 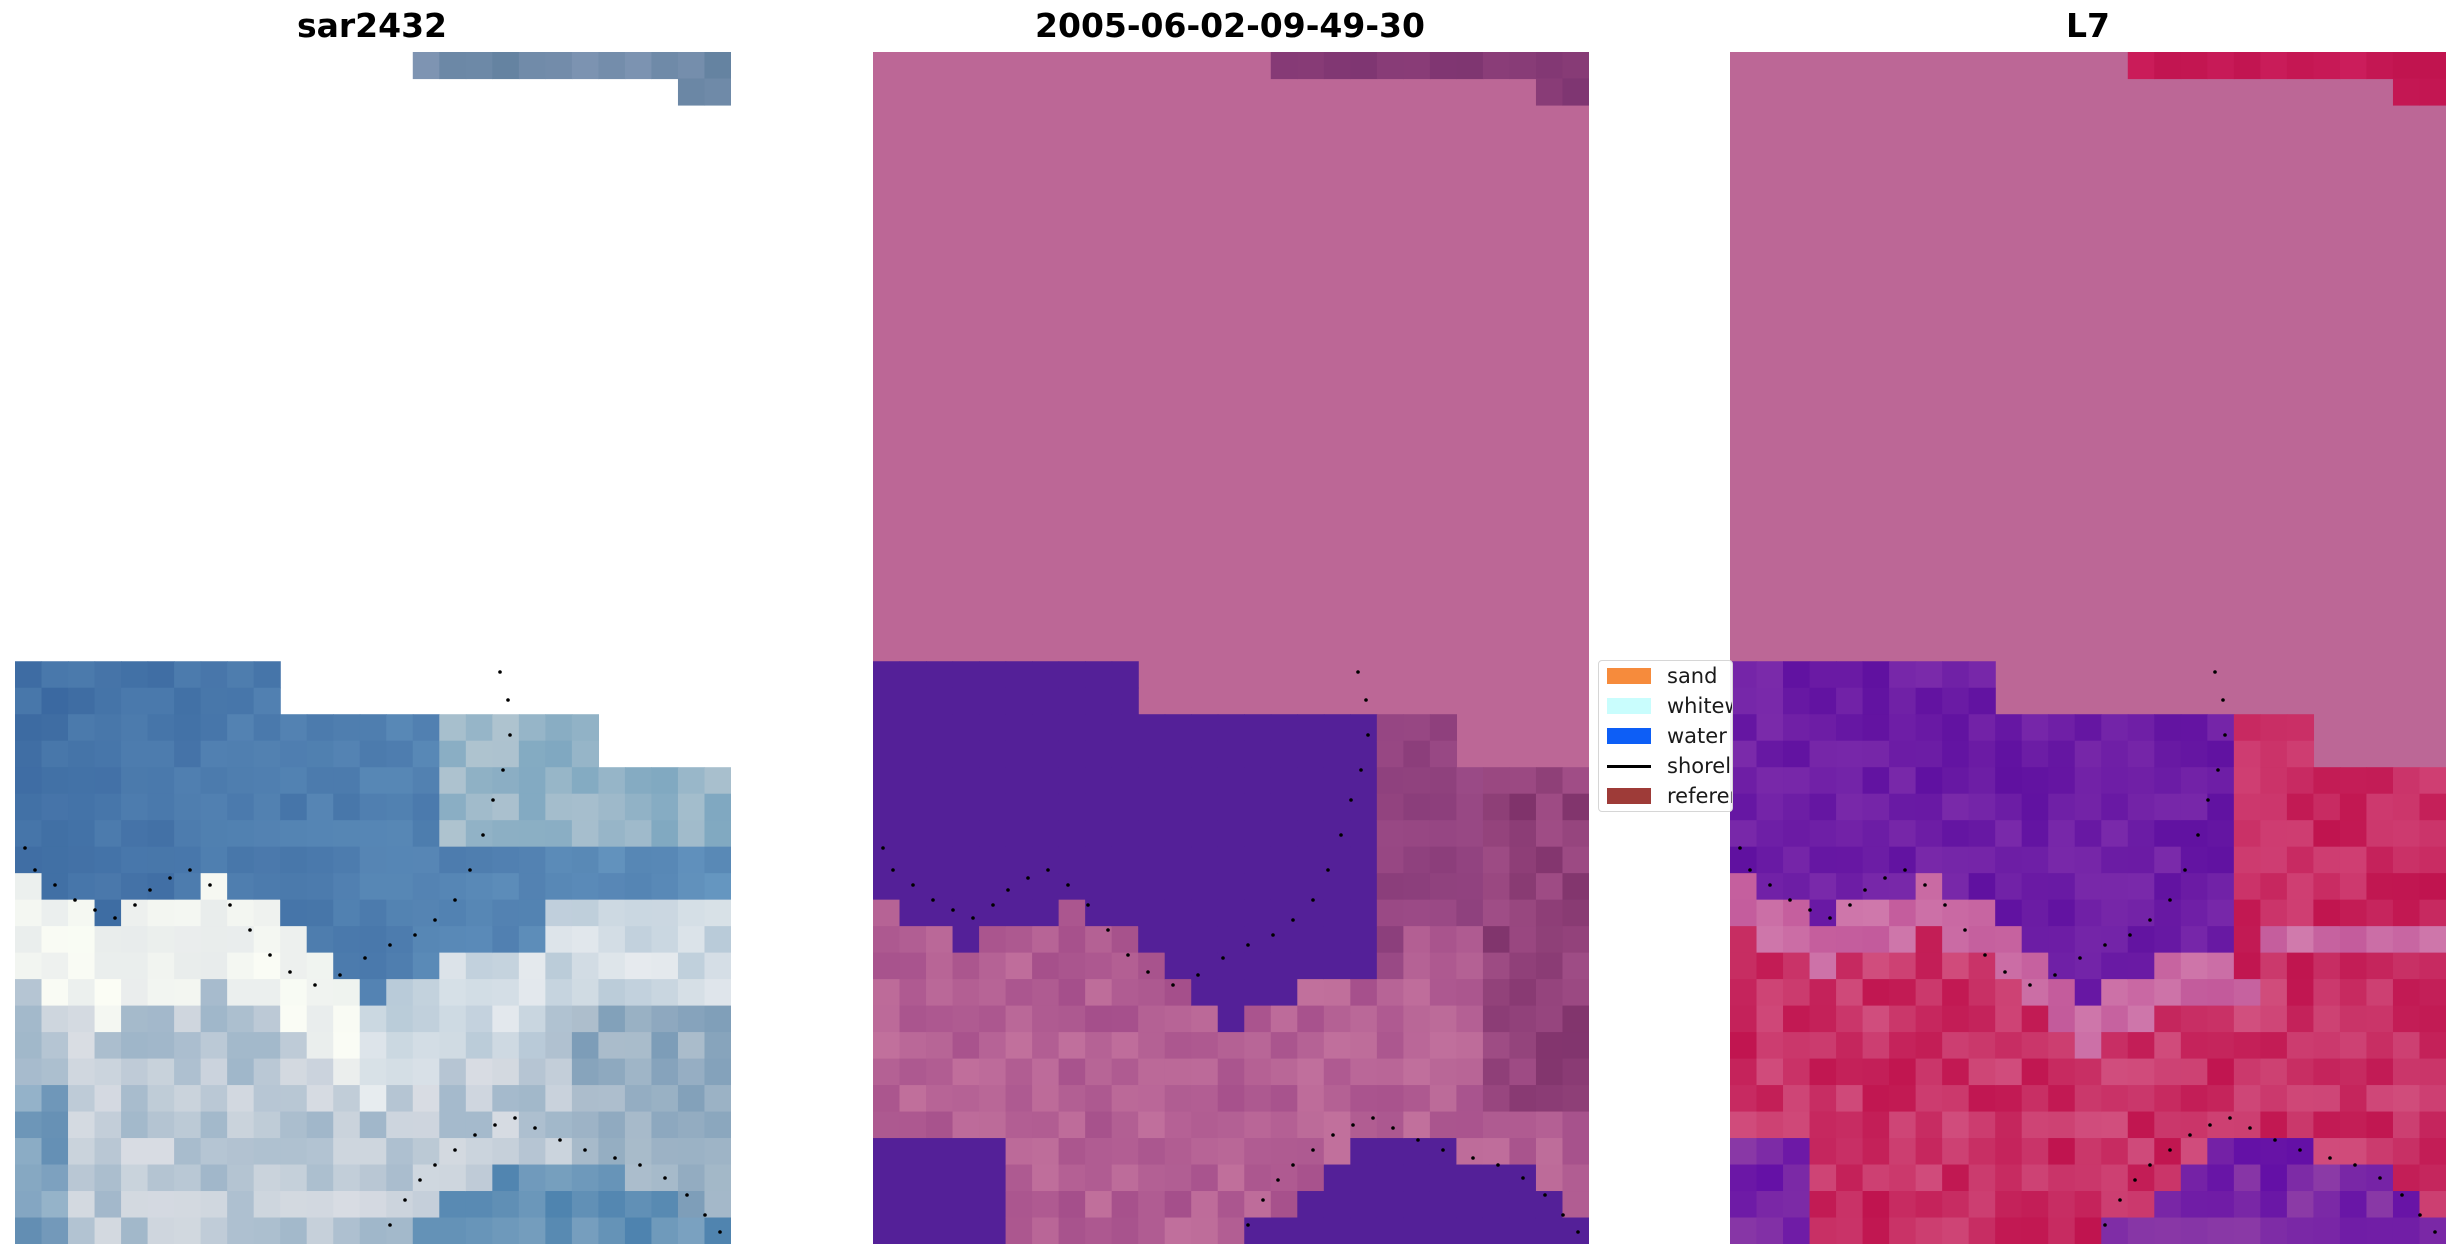 What do you see at coordinates (1699, 796) in the screenshot?
I see `legend-label: referen` at bounding box center [1699, 796].